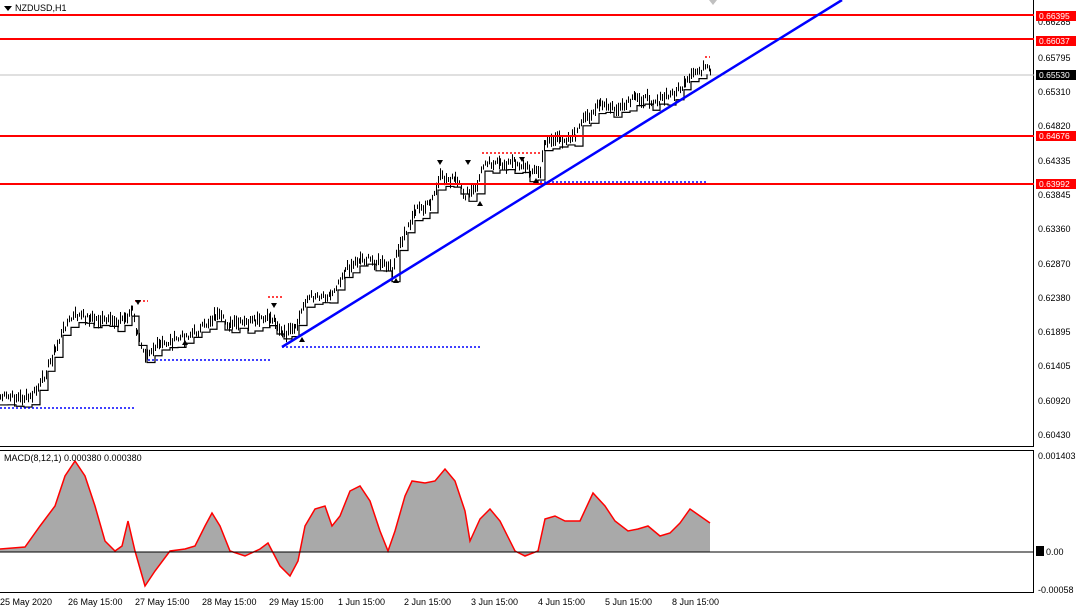  What do you see at coordinates (1054, 366) in the screenshot?
I see `price-axis-label: 0.61405` at bounding box center [1054, 366].